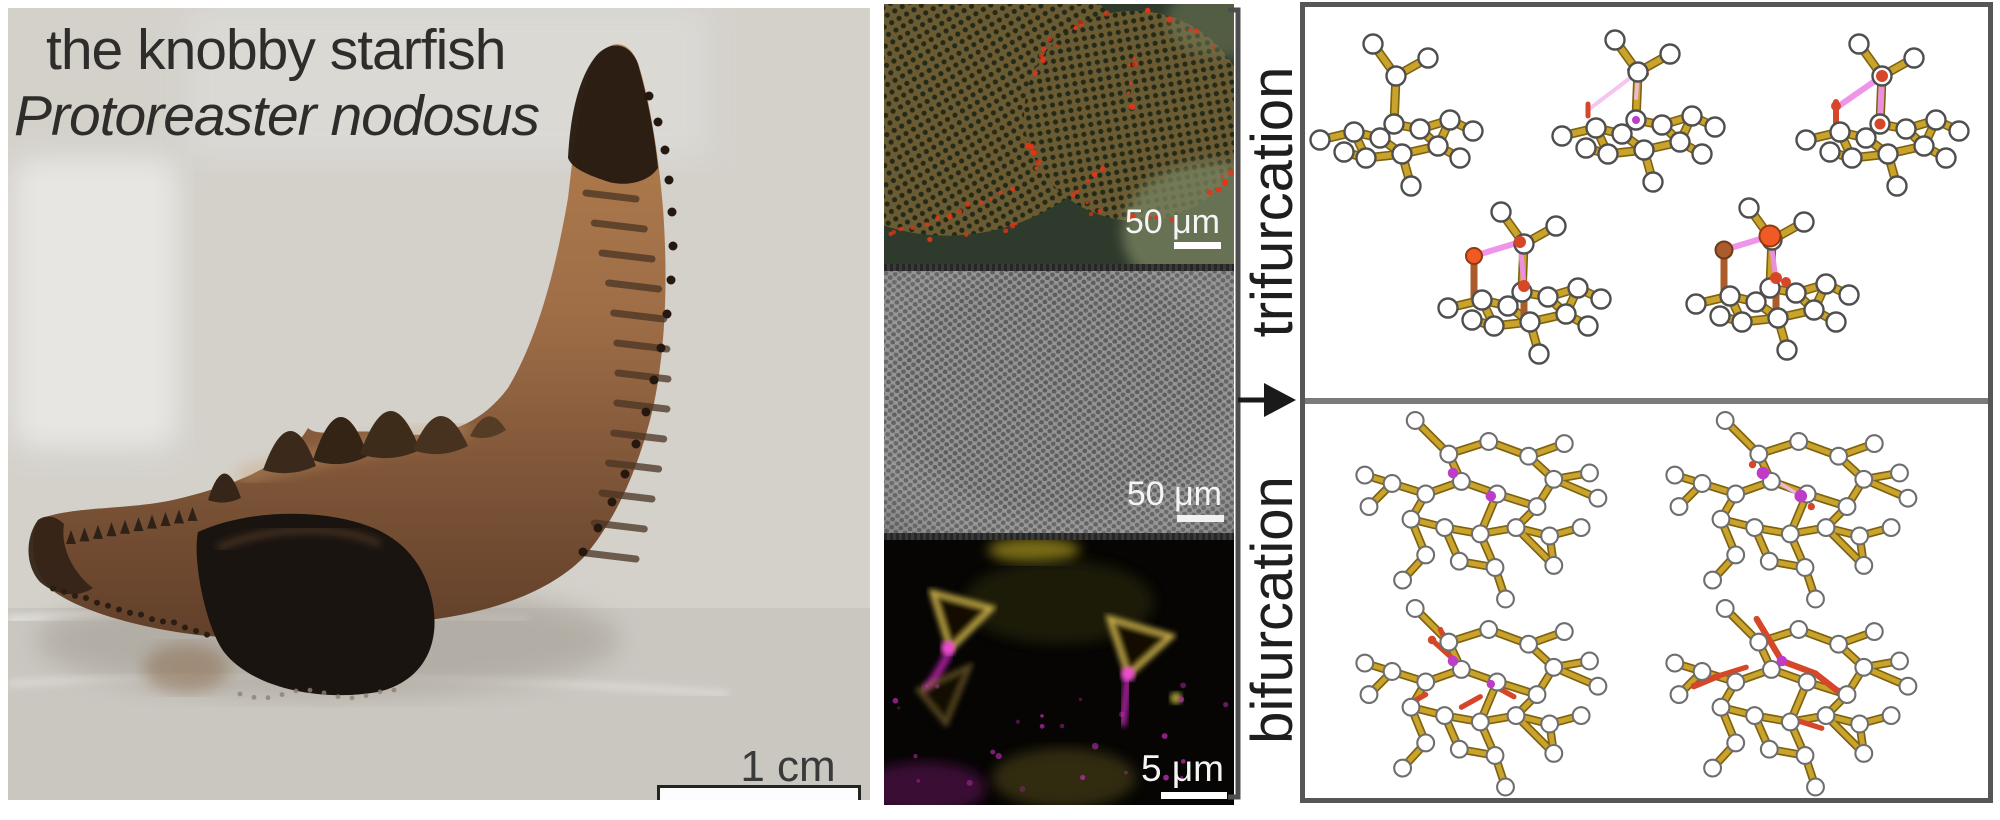 The image size is (2000, 820). I want to click on right-arm-tip, so click(613, 114).